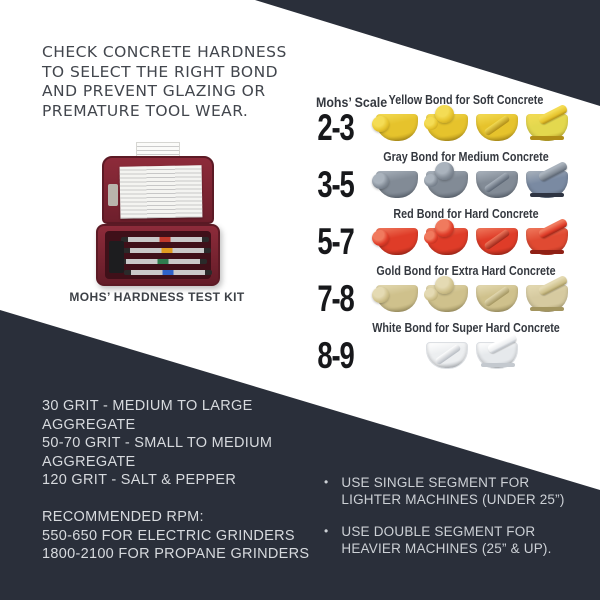 The image size is (600, 600). I want to click on mohs-row-soft: Yellow Bond for Soft Concrete 2-3, so click(450, 120).